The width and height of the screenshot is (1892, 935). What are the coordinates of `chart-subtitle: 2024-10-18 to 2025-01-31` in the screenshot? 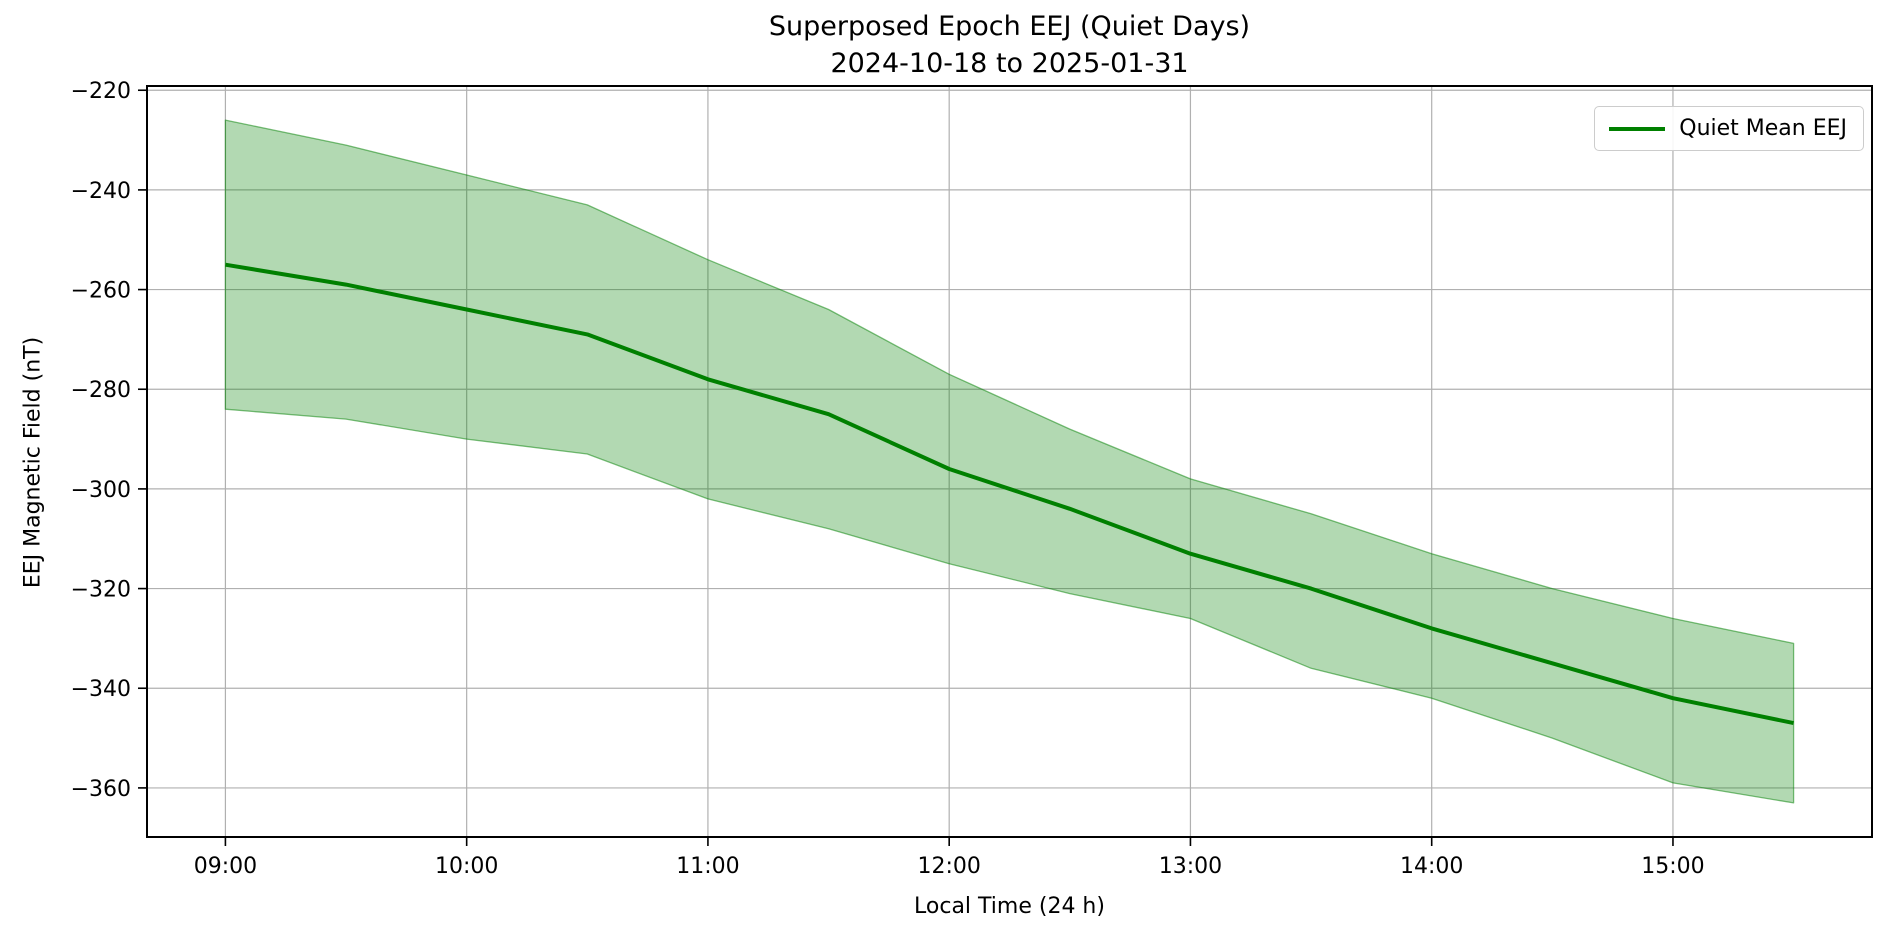 It's located at (1009, 63).